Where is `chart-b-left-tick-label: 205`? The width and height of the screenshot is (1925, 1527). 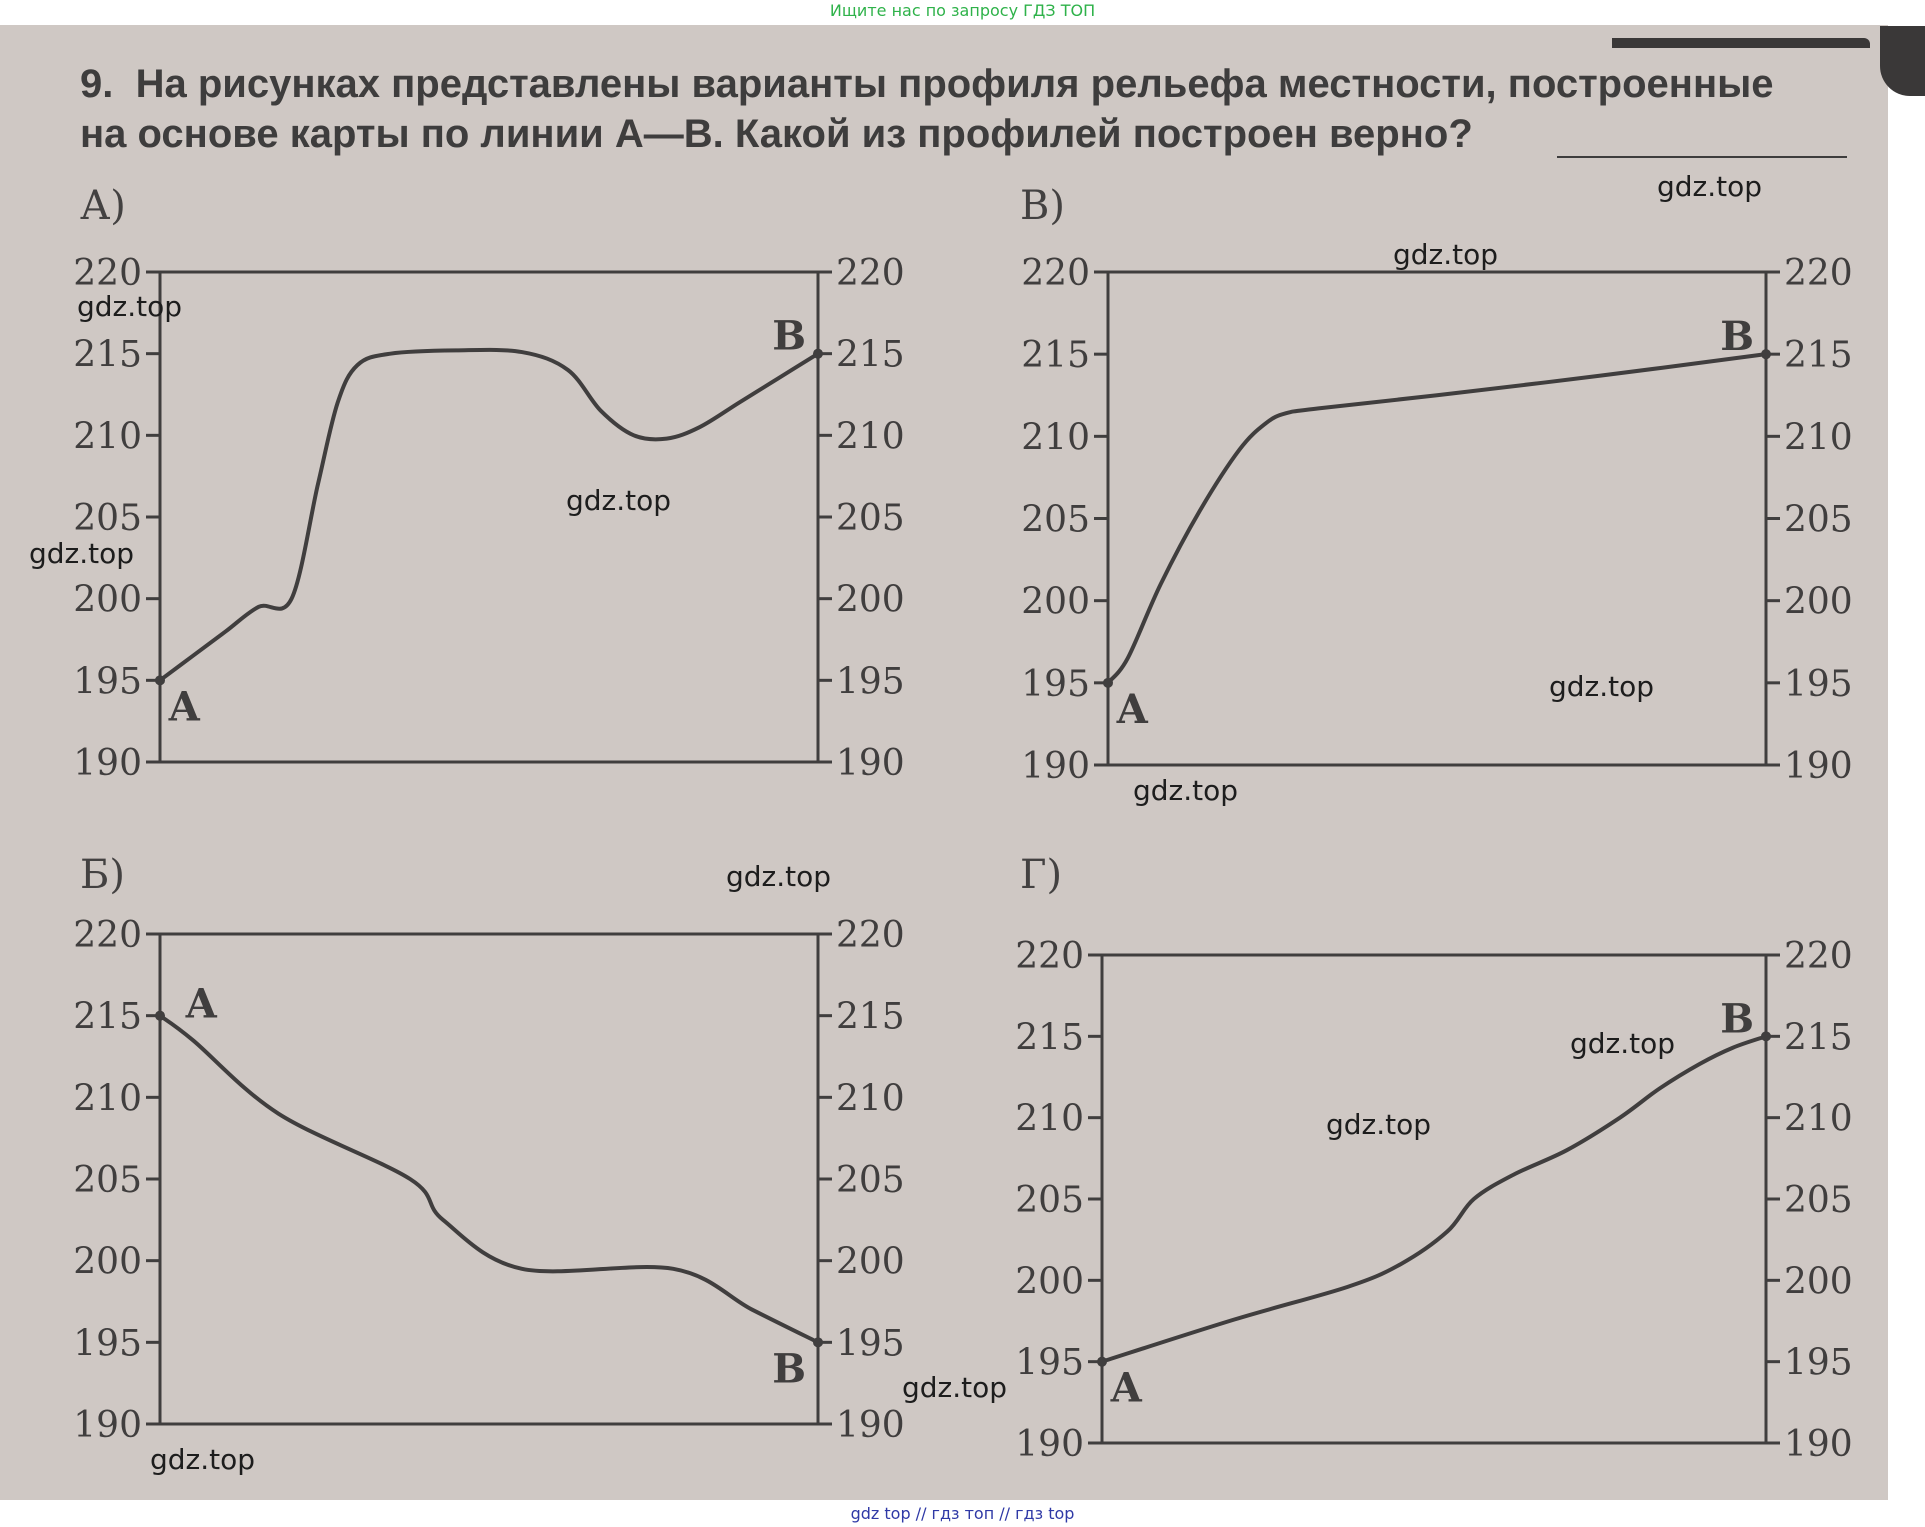 chart-b-left-tick-label: 205 is located at coordinates (107, 1180).